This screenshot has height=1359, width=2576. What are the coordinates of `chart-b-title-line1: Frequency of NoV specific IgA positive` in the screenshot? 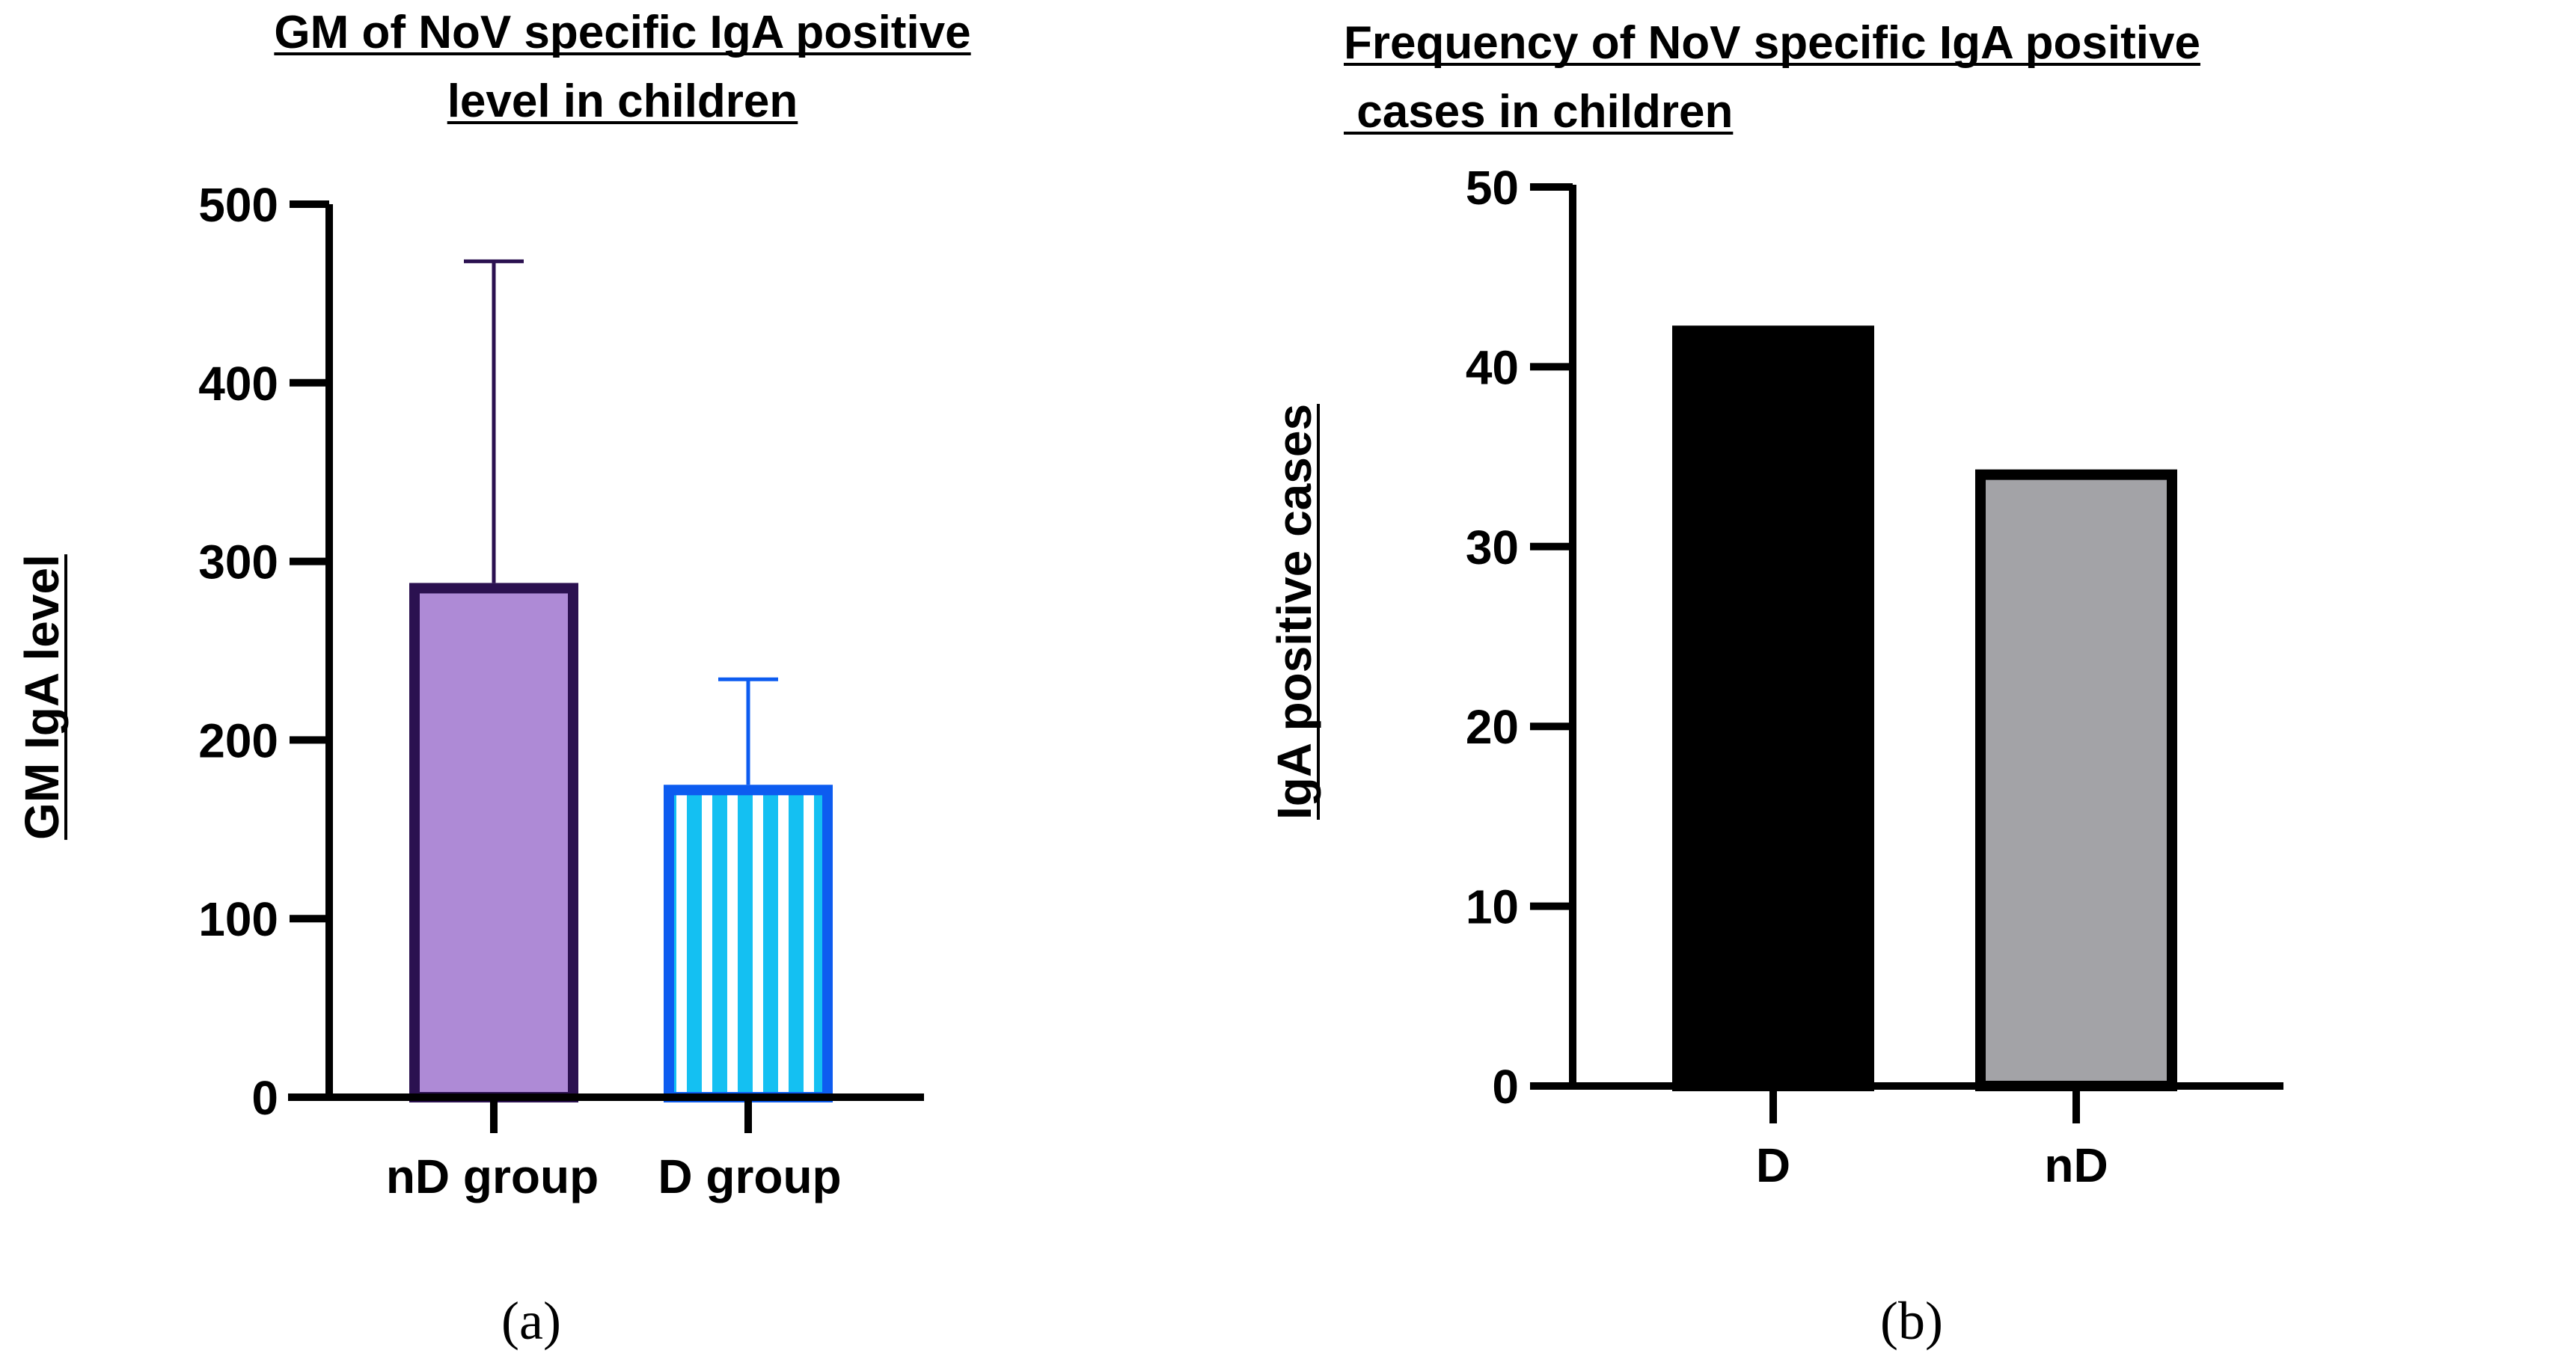 It's located at (1772, 43).